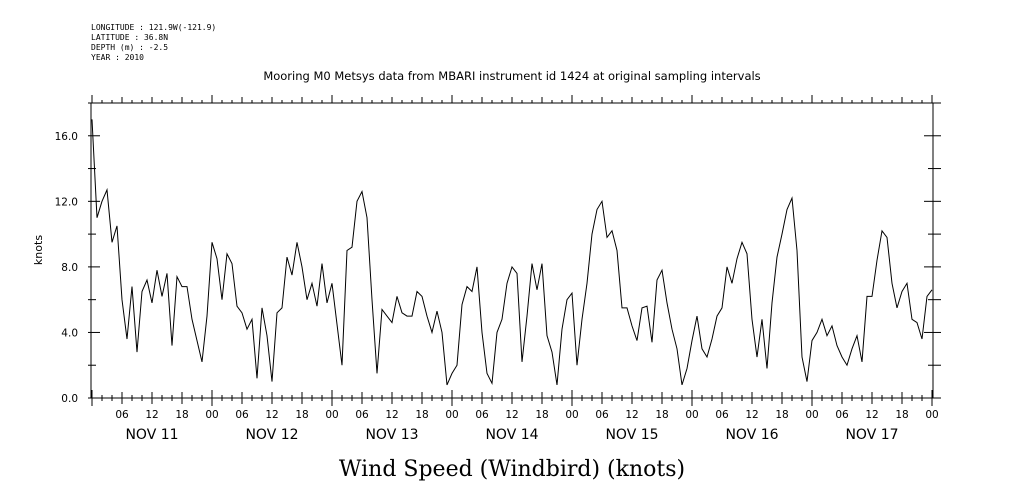 This screenshot has width=1009, height=504. Describe the element at coordinates (271, 435) in the screenshot. I see `day-label: NOV 12` at that location.